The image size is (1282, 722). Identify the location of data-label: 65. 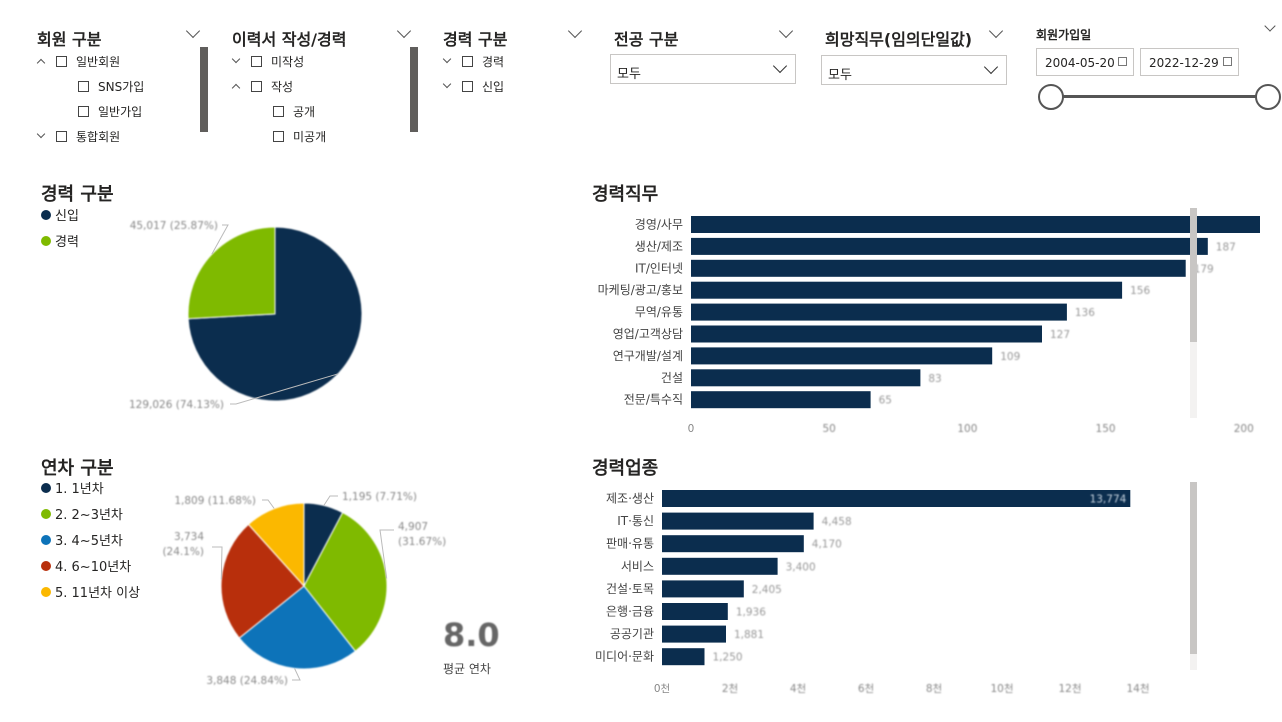
(885, 401).